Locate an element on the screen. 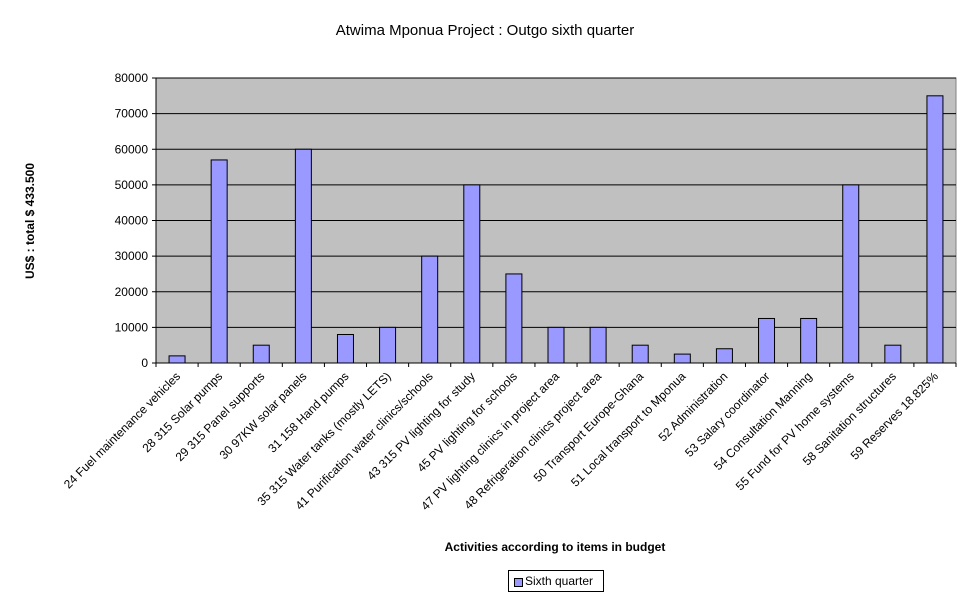  legend-swatch is located at coordinates (518, 582).